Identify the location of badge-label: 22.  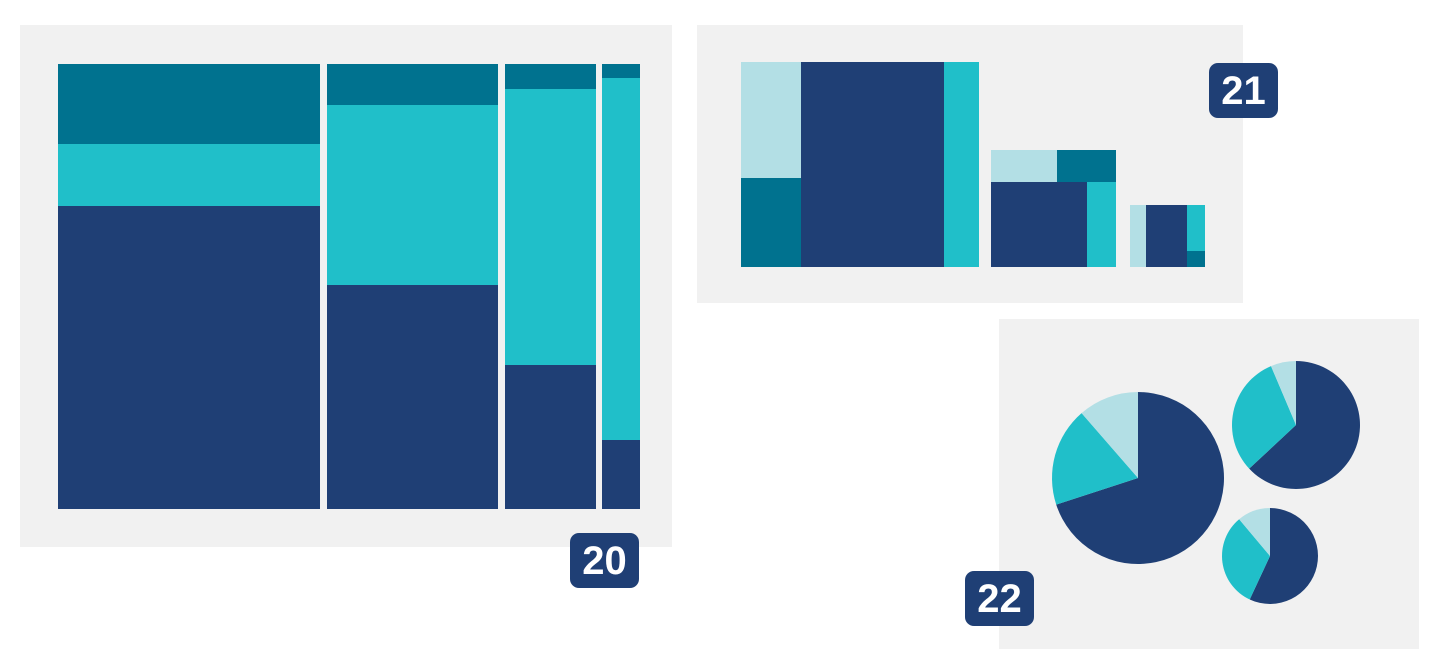
(999, 599).